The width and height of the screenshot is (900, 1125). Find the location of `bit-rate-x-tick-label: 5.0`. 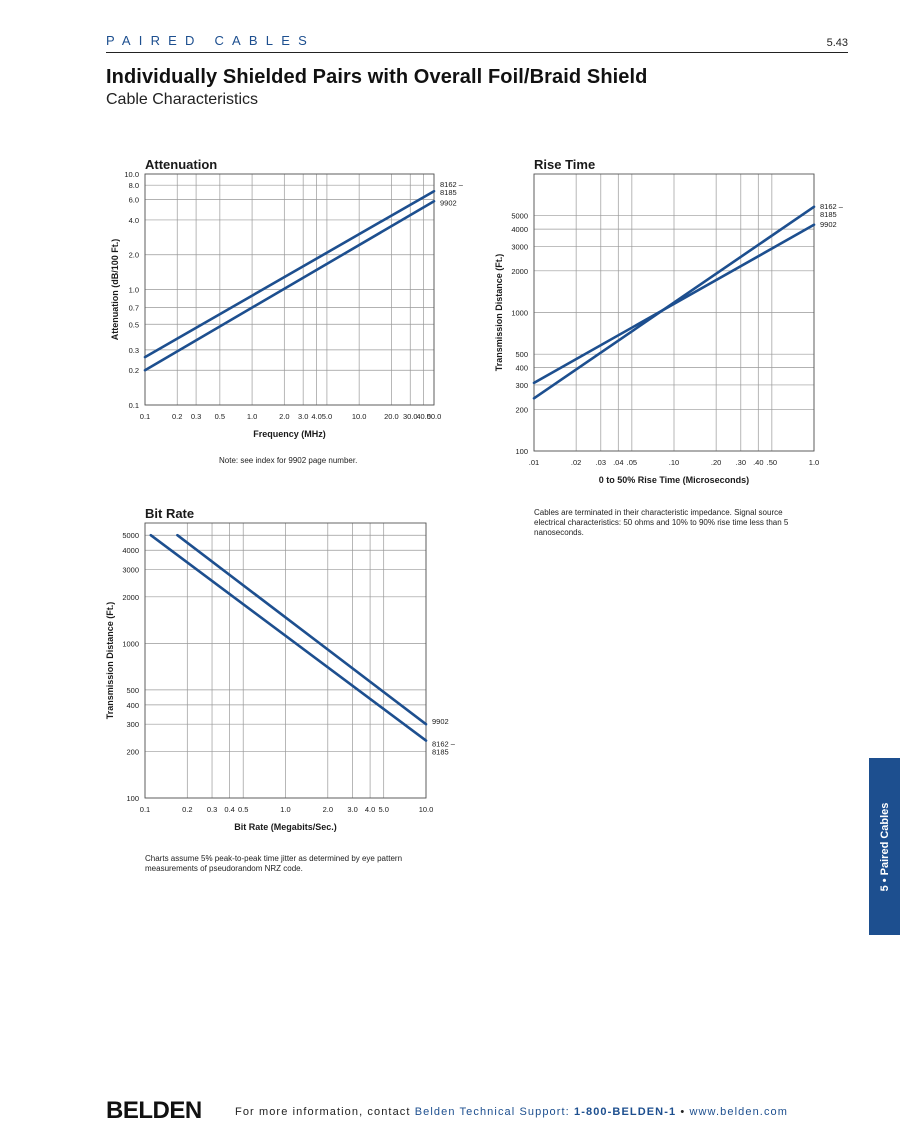

bit-rate-x-tick-label: 5.0 is located at coordinates (383, 809).